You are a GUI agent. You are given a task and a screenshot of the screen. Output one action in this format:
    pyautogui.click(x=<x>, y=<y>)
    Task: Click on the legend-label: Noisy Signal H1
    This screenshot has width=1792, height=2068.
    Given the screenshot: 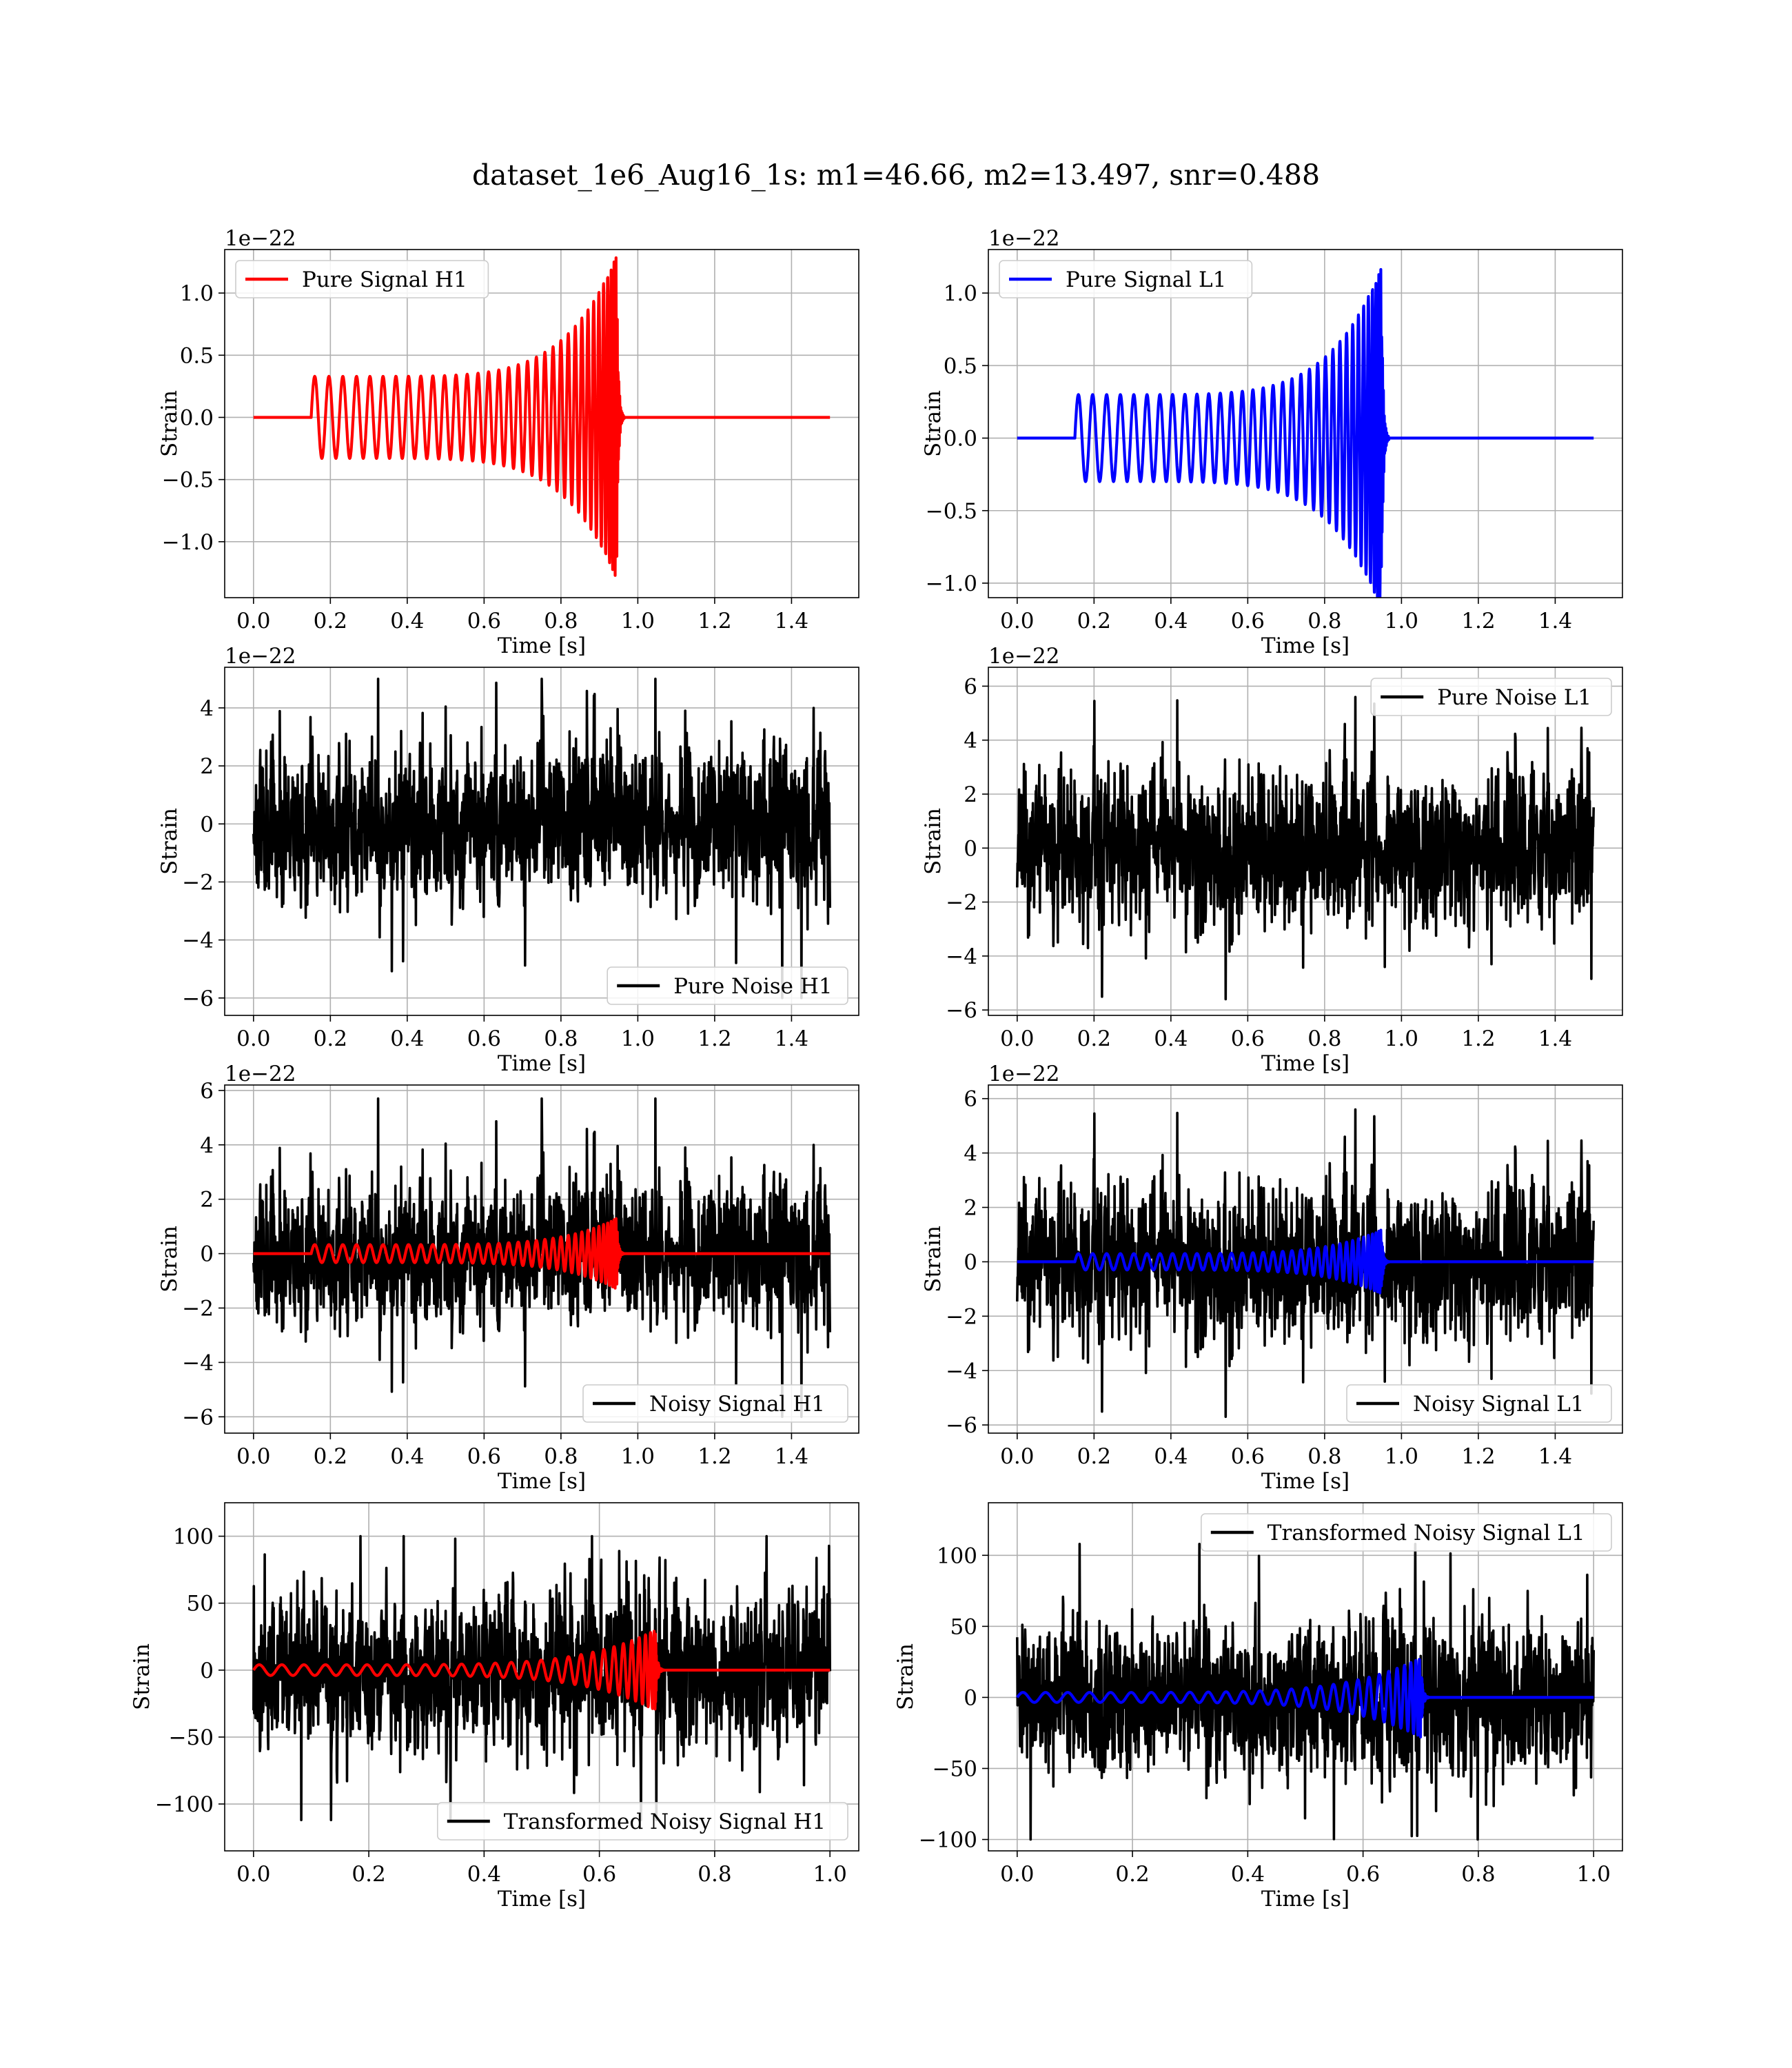 What is the action you would take?
    pyautogui.click(x=737, y=1404)
    